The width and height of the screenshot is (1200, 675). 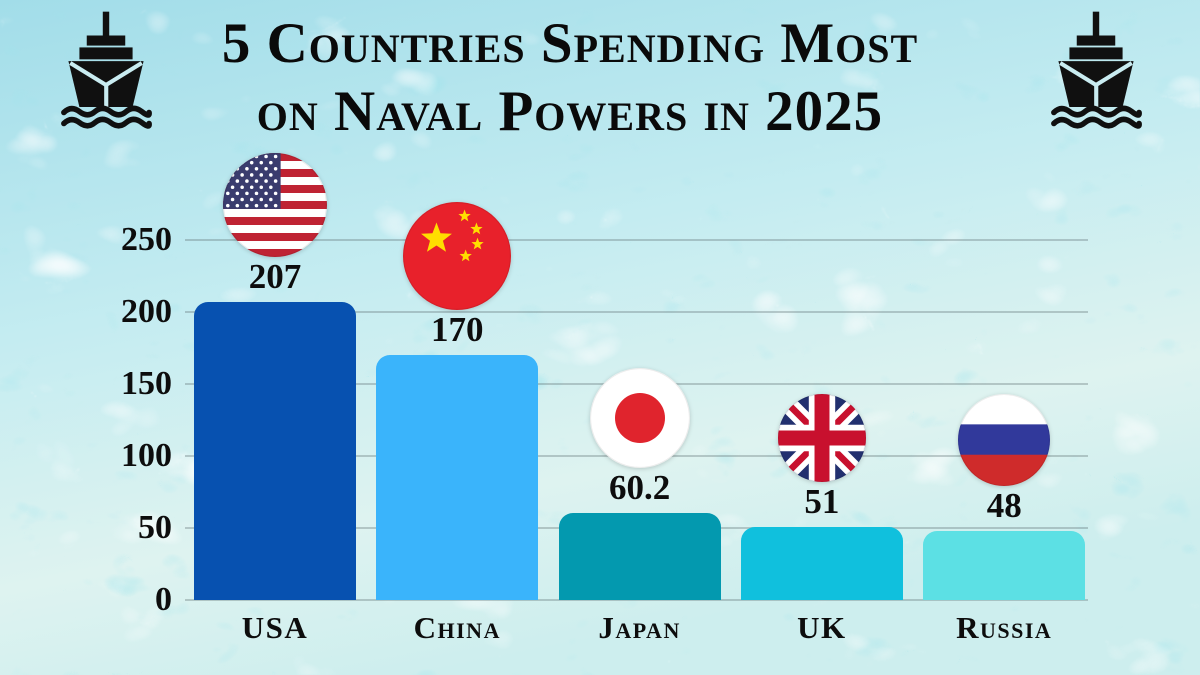 I want to click on bar-usa, so click(x=275, y=450).